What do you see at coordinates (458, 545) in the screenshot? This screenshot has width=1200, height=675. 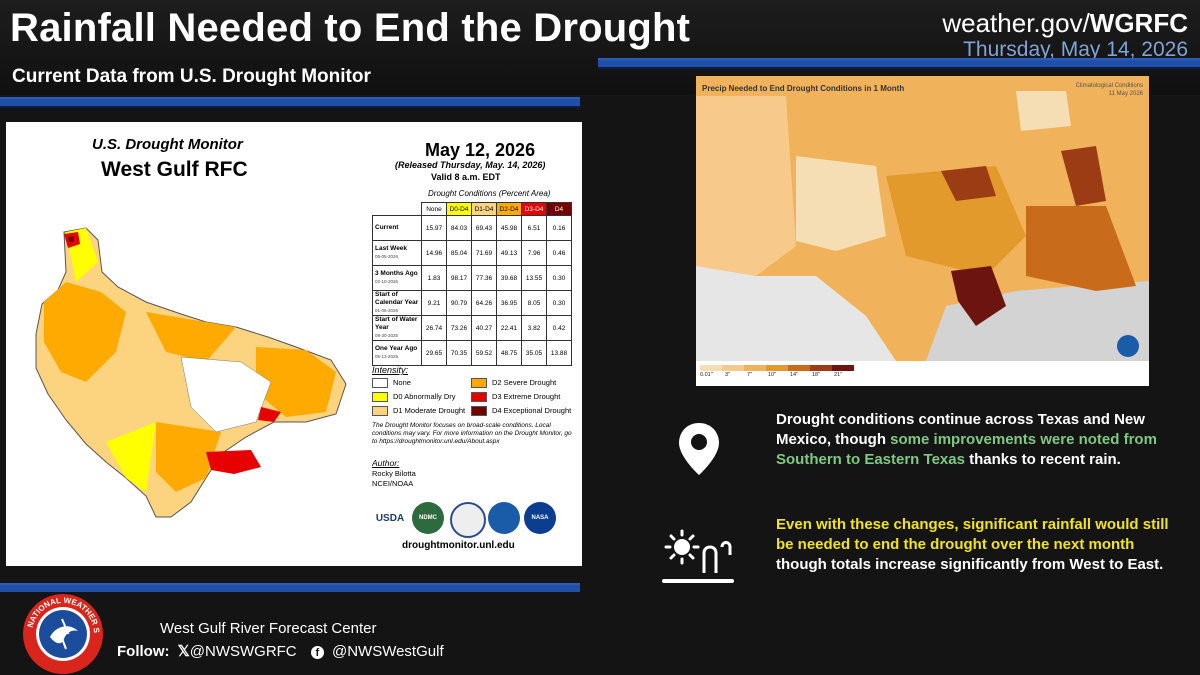 I see `drought-monitor-url: droughtmonitor.unl.edu` at bounding box center [458, 545].